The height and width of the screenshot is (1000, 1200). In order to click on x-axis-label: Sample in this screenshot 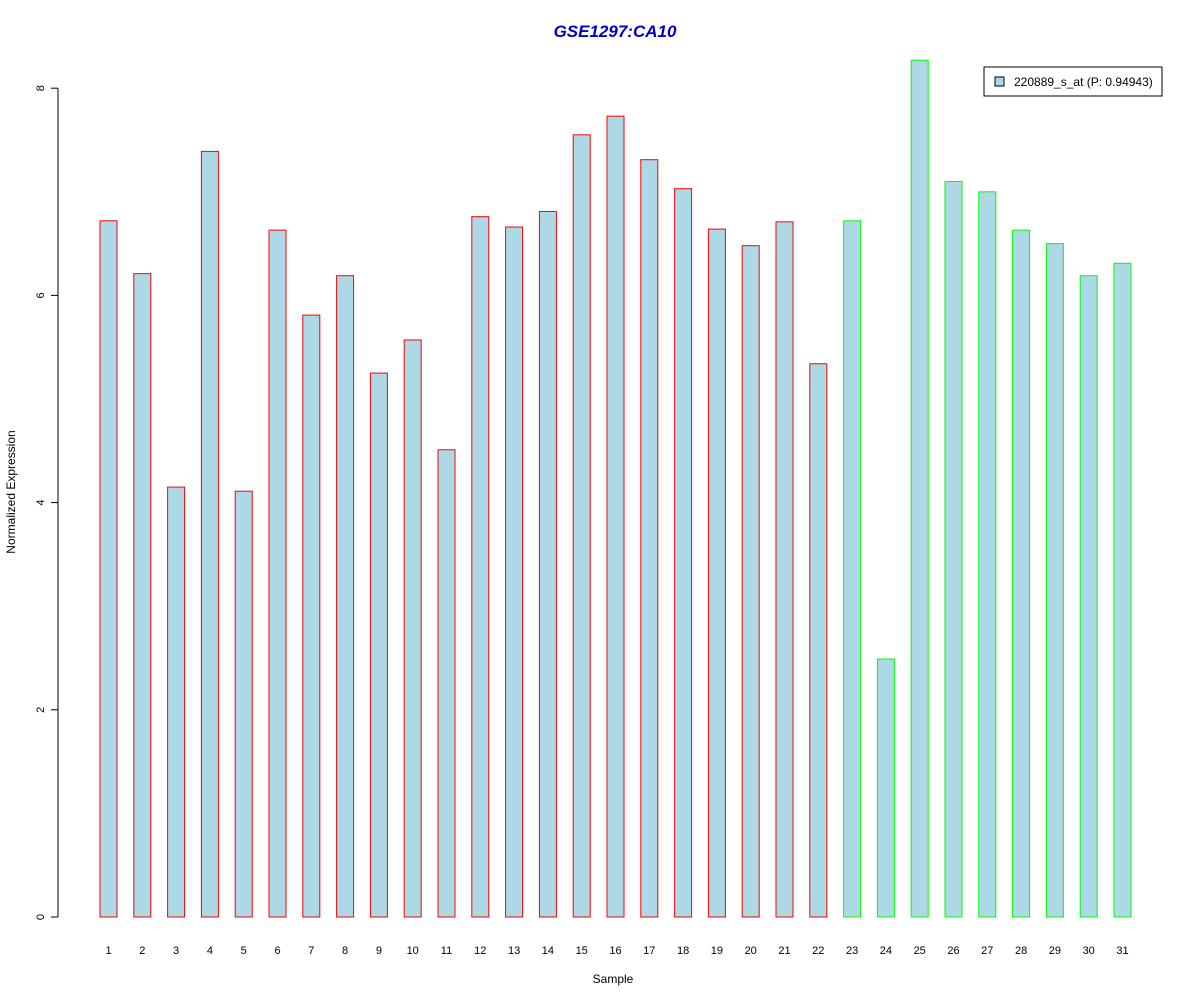, I will do `click(613, 979)`.